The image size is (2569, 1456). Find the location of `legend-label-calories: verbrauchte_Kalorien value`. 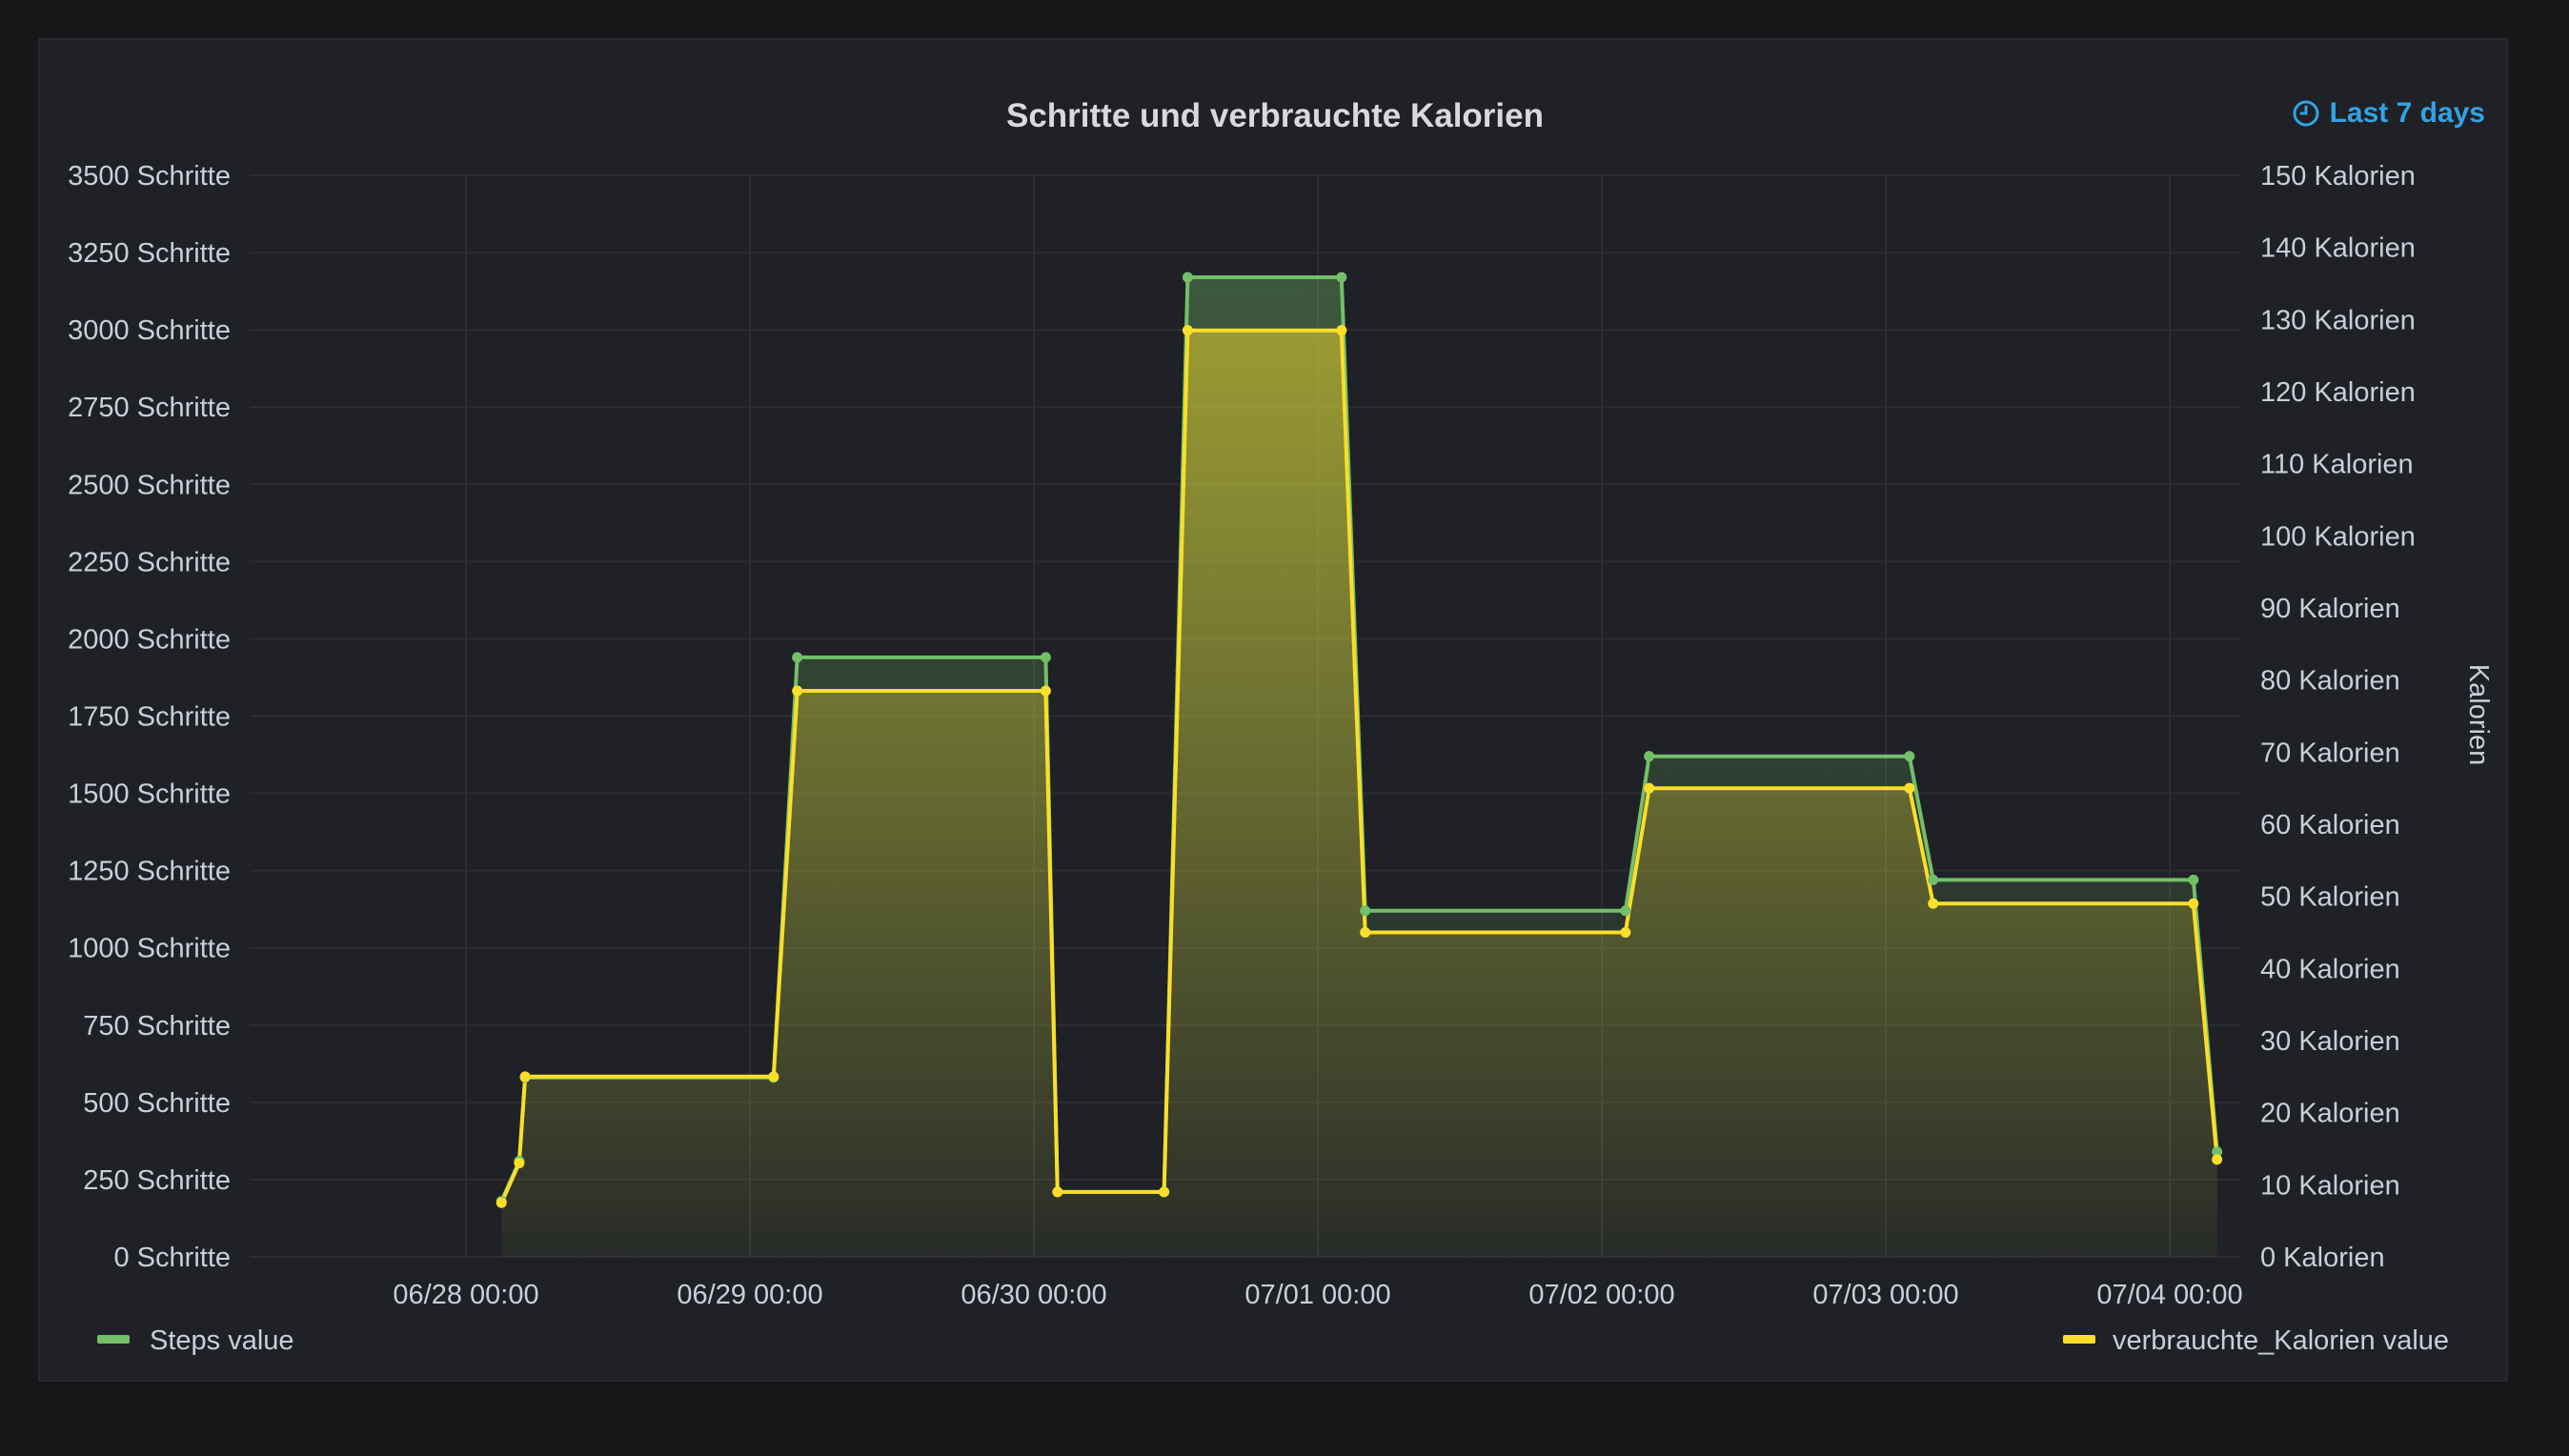

legend-label-calories: verbrauchte_Kalorien value is located at coordinates (2281, 1341).